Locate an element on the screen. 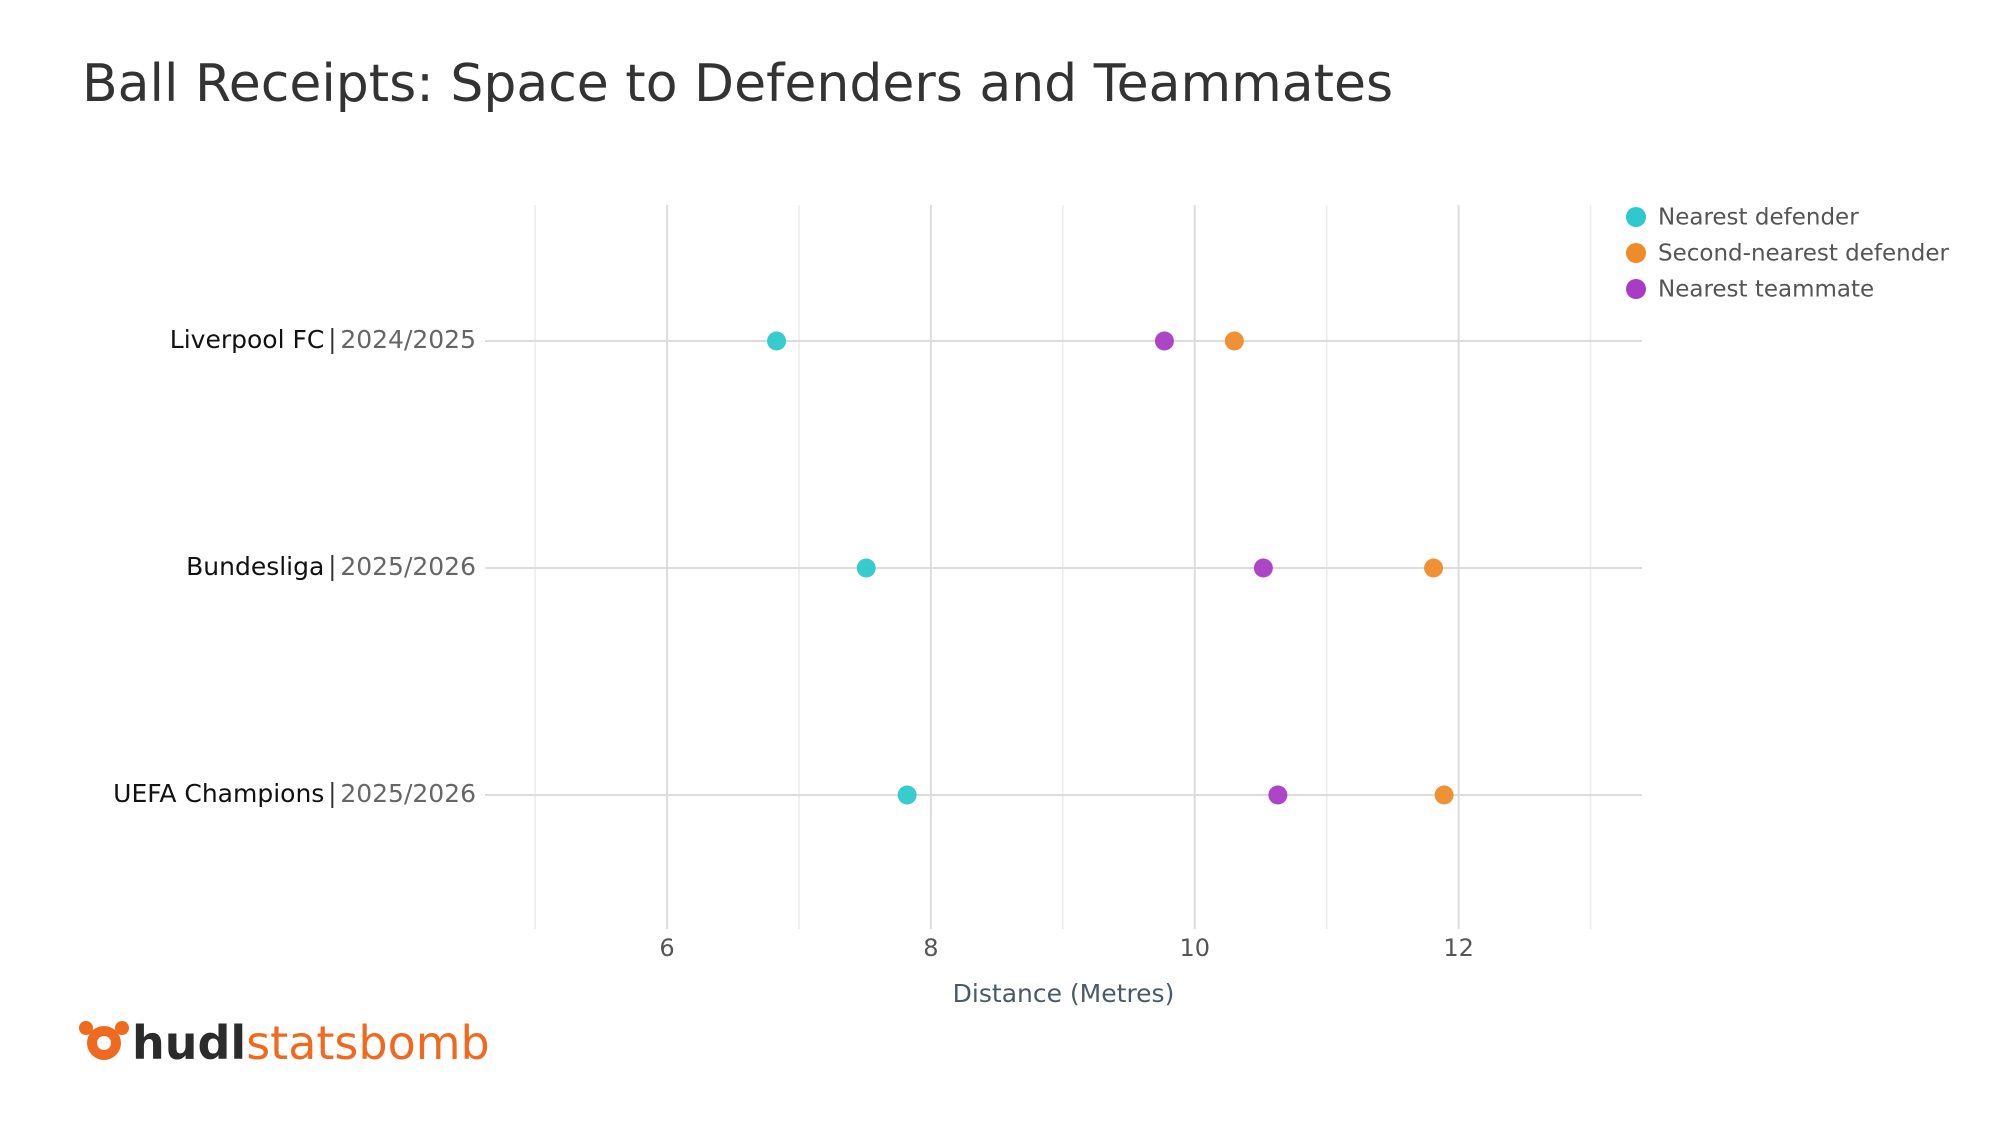  logo: hudlstatsbomb is located at coordinates (284, 1043).